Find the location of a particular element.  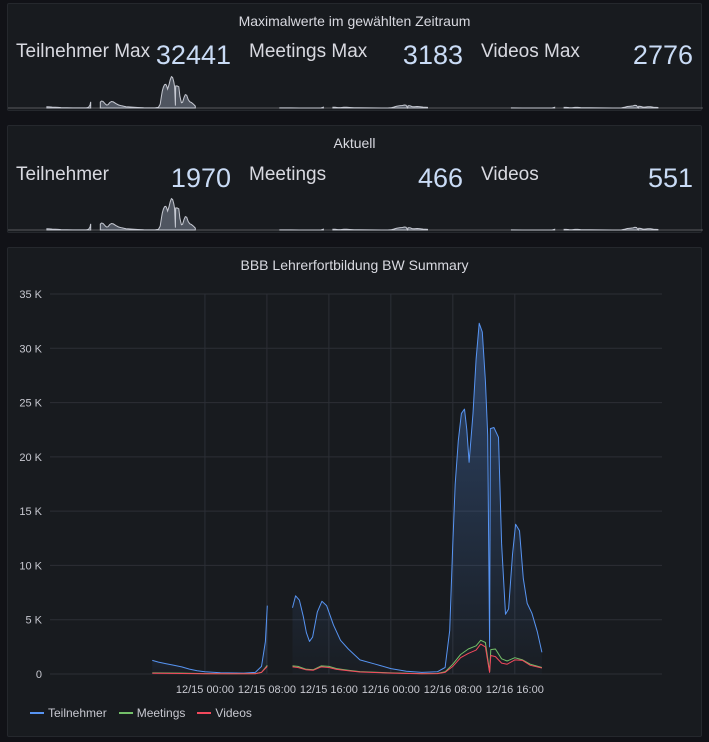

stat-teilnehmer-max: Teilnehmer Max 32441 is located at coordinates (124, 57).